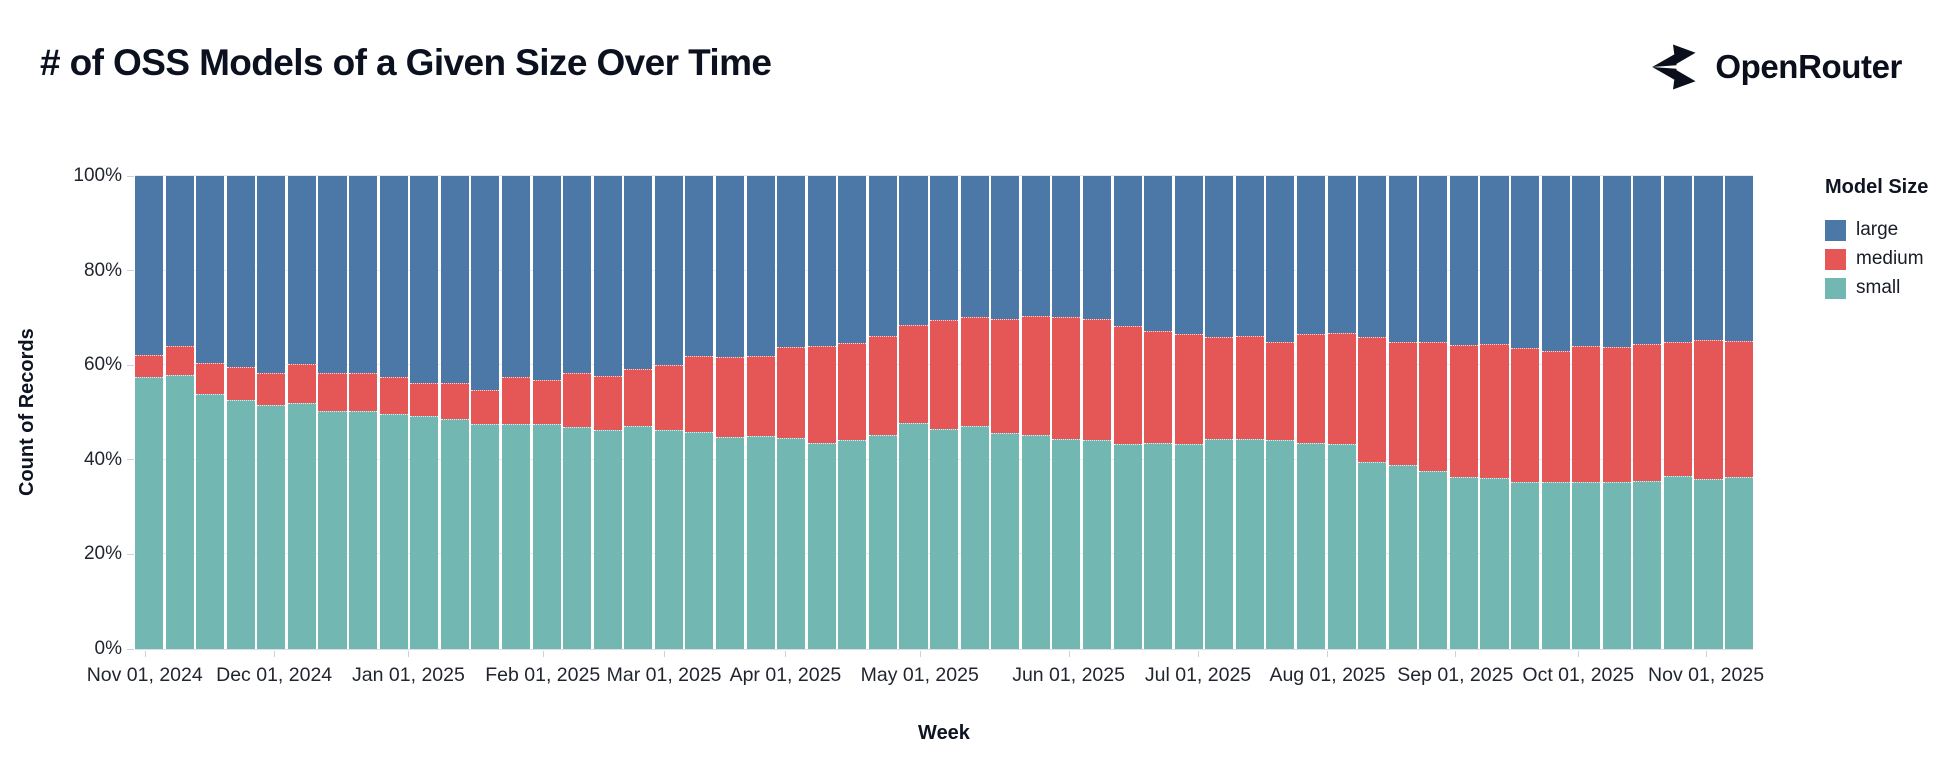 This screenshot has height=764, width=1948. What do you see at coordinates (1808, 66) in the screenshot?
I see `openrouter-wordmark: OpenRouter` at bounding box center [1808, 66].